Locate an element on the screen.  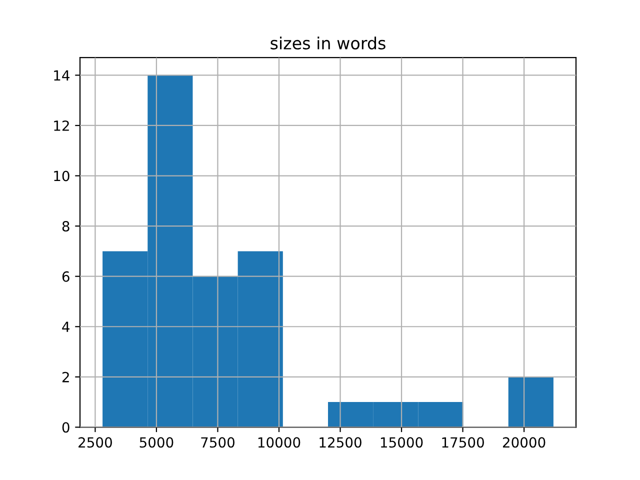
y-tick-label: 14 is located at coordinates (62, 75).